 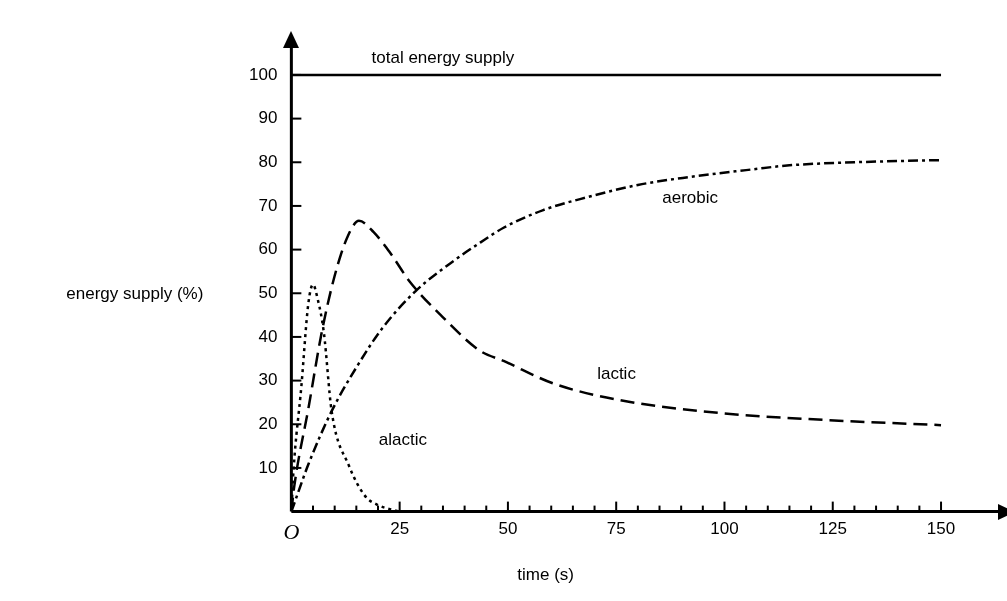 What do you see at coordinates (400, 529) in the screenshot?
I see `x-tick-label: 25` at bounding box center [400, 529].